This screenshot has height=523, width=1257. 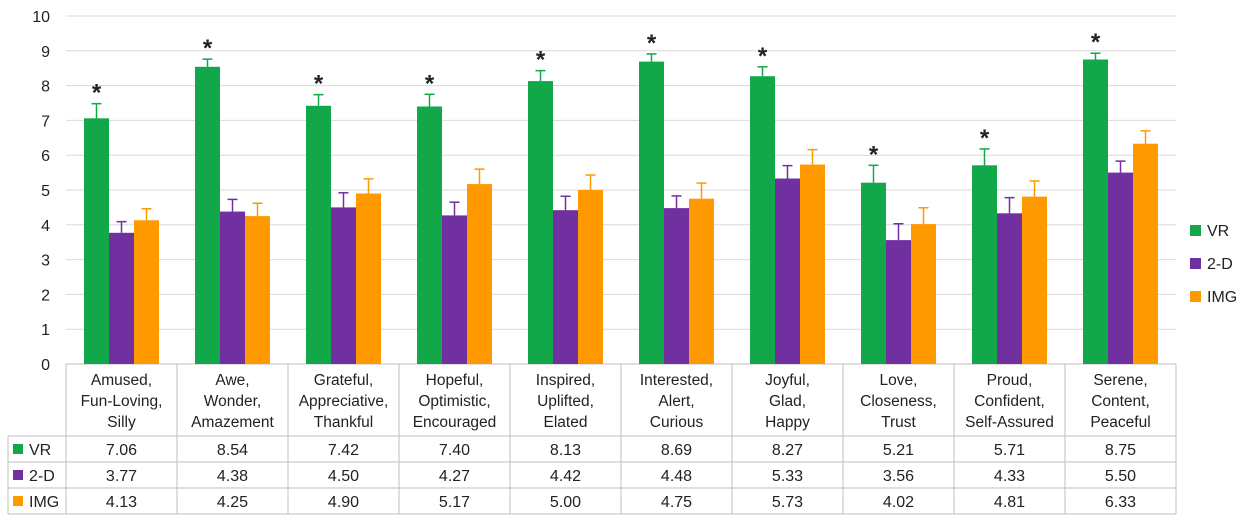 I want to click on x-tick-label: Optimistic,, so click(x=454, y=401).